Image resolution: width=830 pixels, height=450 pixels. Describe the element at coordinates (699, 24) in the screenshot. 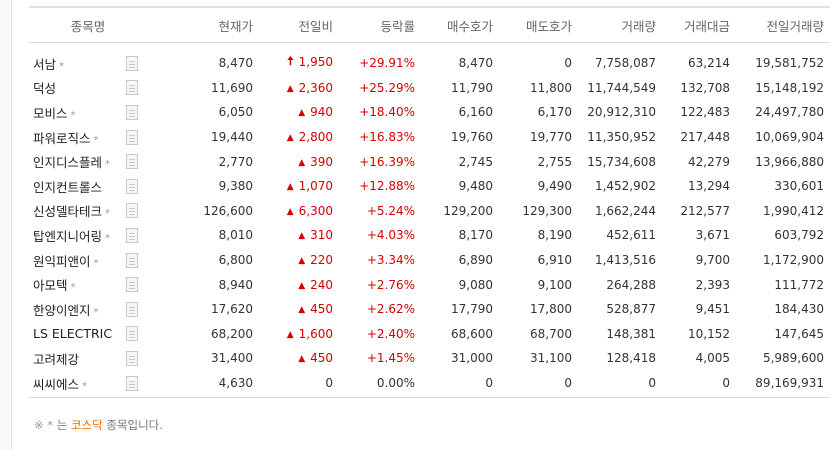

I see `header-amount: 거래대금` at that location.